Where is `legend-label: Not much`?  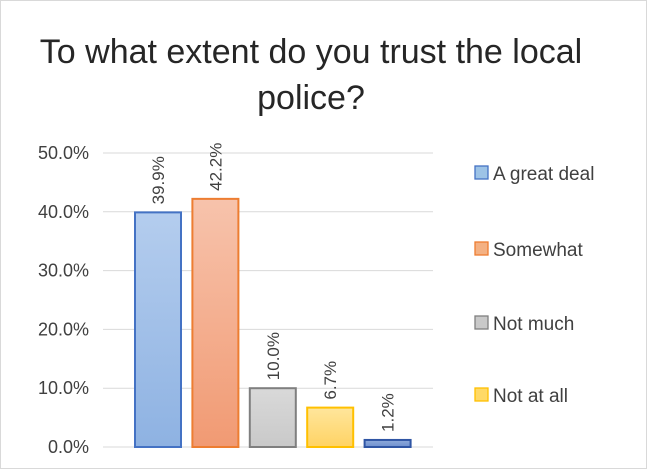
legend-label: Not much is located at coordinates (533, 324).